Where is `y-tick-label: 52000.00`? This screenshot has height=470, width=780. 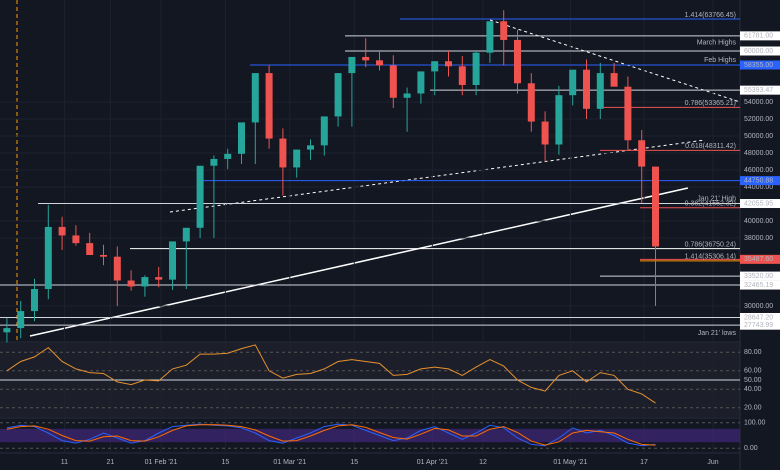 y-tick-label: 52000.00 is located at coordinates (758, 119).